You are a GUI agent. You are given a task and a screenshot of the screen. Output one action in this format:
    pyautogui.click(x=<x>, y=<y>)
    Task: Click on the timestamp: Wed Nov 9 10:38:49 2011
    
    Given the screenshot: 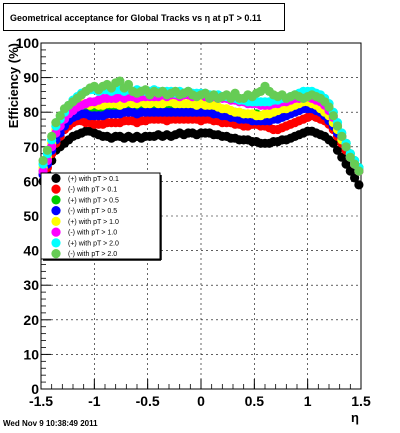 What is the action you would take?
    pyautogui.click(x=50, y=423)
    